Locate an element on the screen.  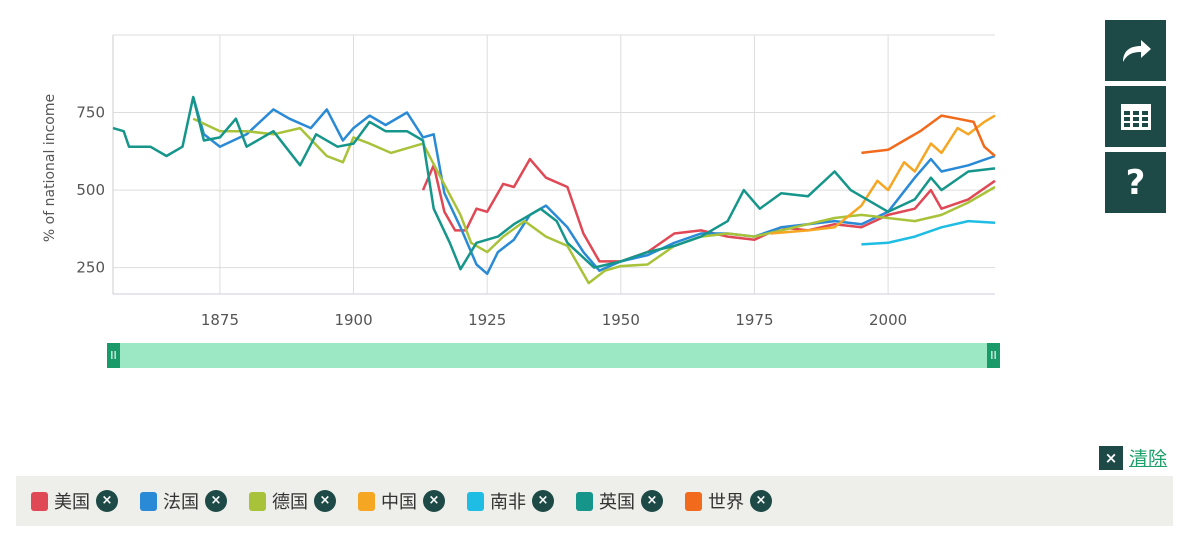
slider-handle-right: II is located at coordinates (993, 355).